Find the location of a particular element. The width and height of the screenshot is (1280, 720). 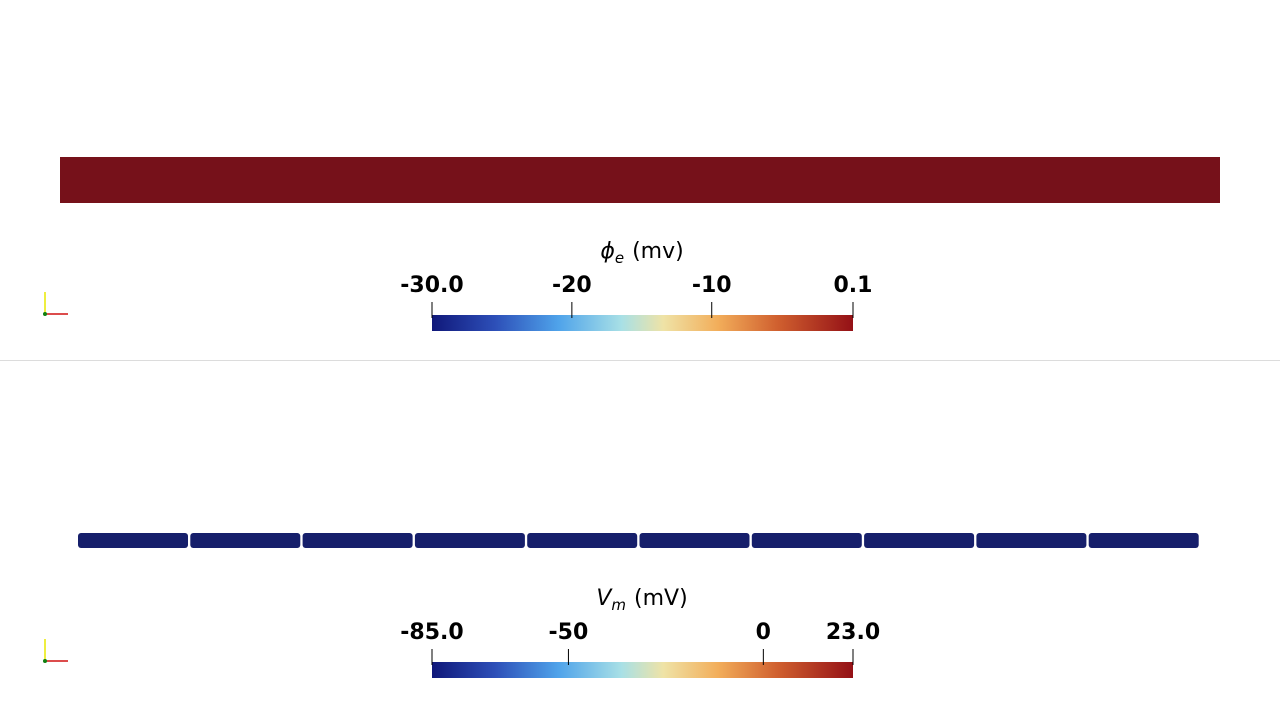

title-subscript: m is located at coordinates (618, 605).